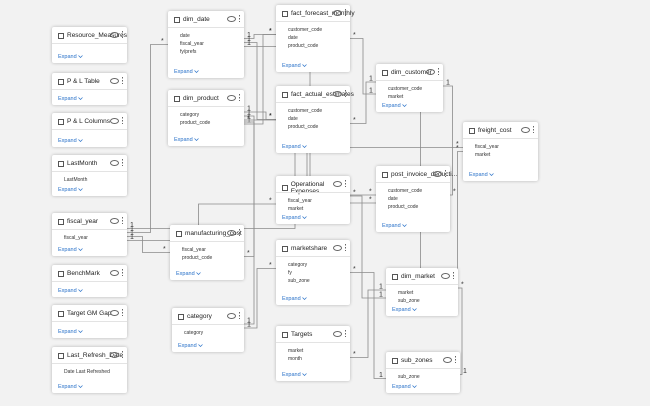 The width and height of the screenshot is (650, 406). Describe the element at coordinates (423, 372) in the screenshot. I see `table-card: sub_zones sub_zone Expand` at that location.